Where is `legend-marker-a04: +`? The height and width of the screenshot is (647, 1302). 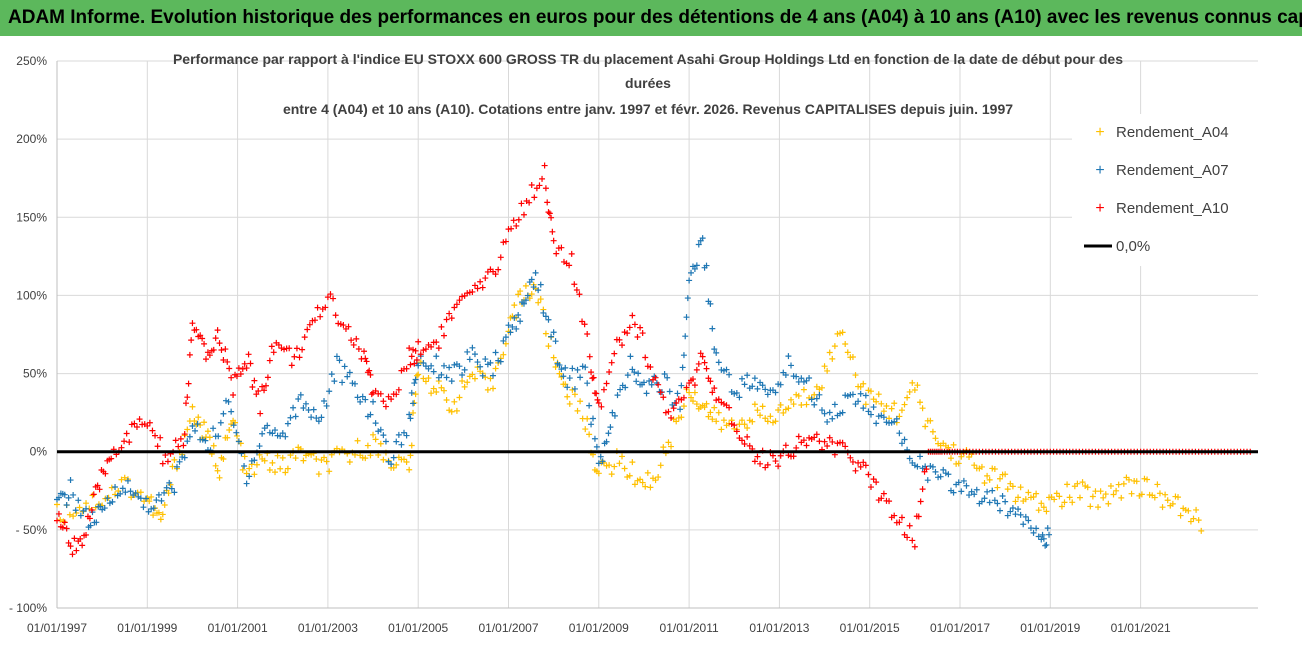
legend-marker-a04: + is located at coordinates (1099, 132).